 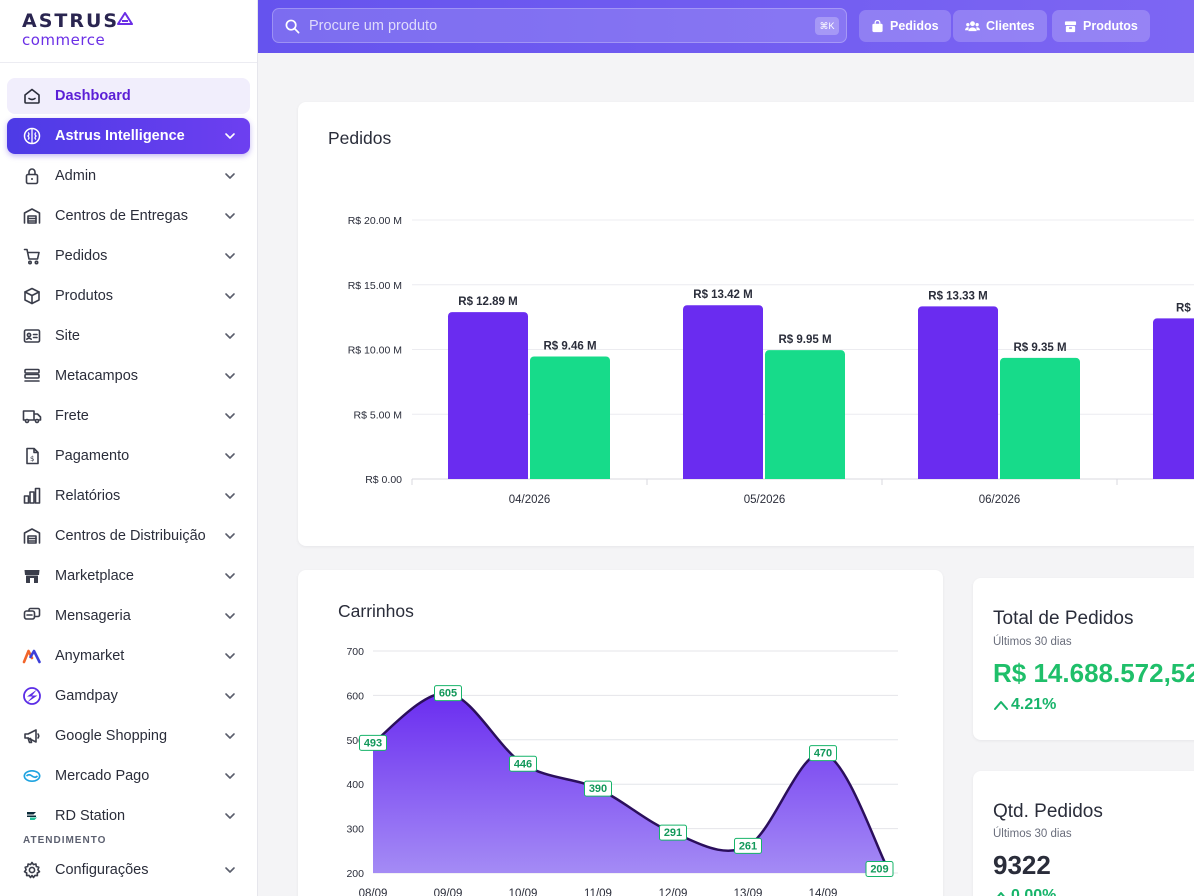 What do you see at coordinates (375, 351) in the screenshot?
I see `y-tick-label: R$ 10.00 M` at bounding box center [375, 351].